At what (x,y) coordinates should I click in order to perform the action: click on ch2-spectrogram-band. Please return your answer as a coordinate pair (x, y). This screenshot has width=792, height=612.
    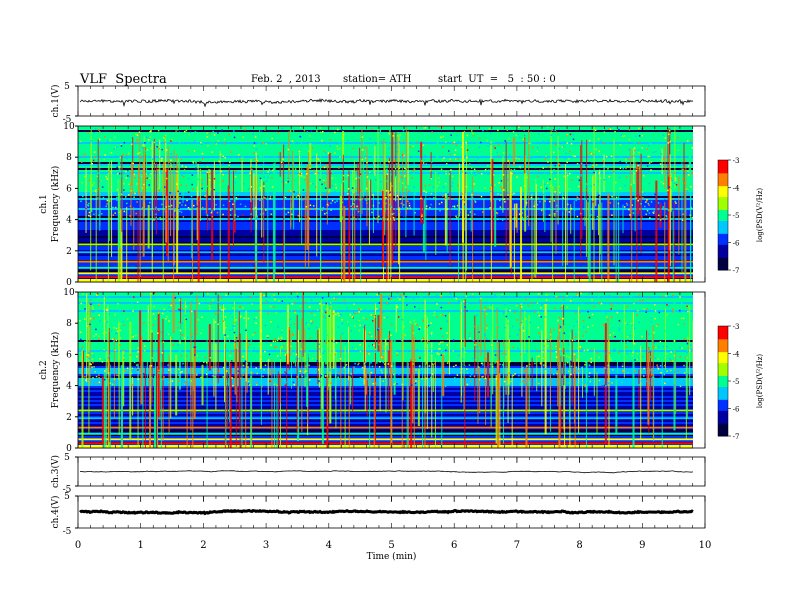
    Looking at the image, I should click on (385, 329).